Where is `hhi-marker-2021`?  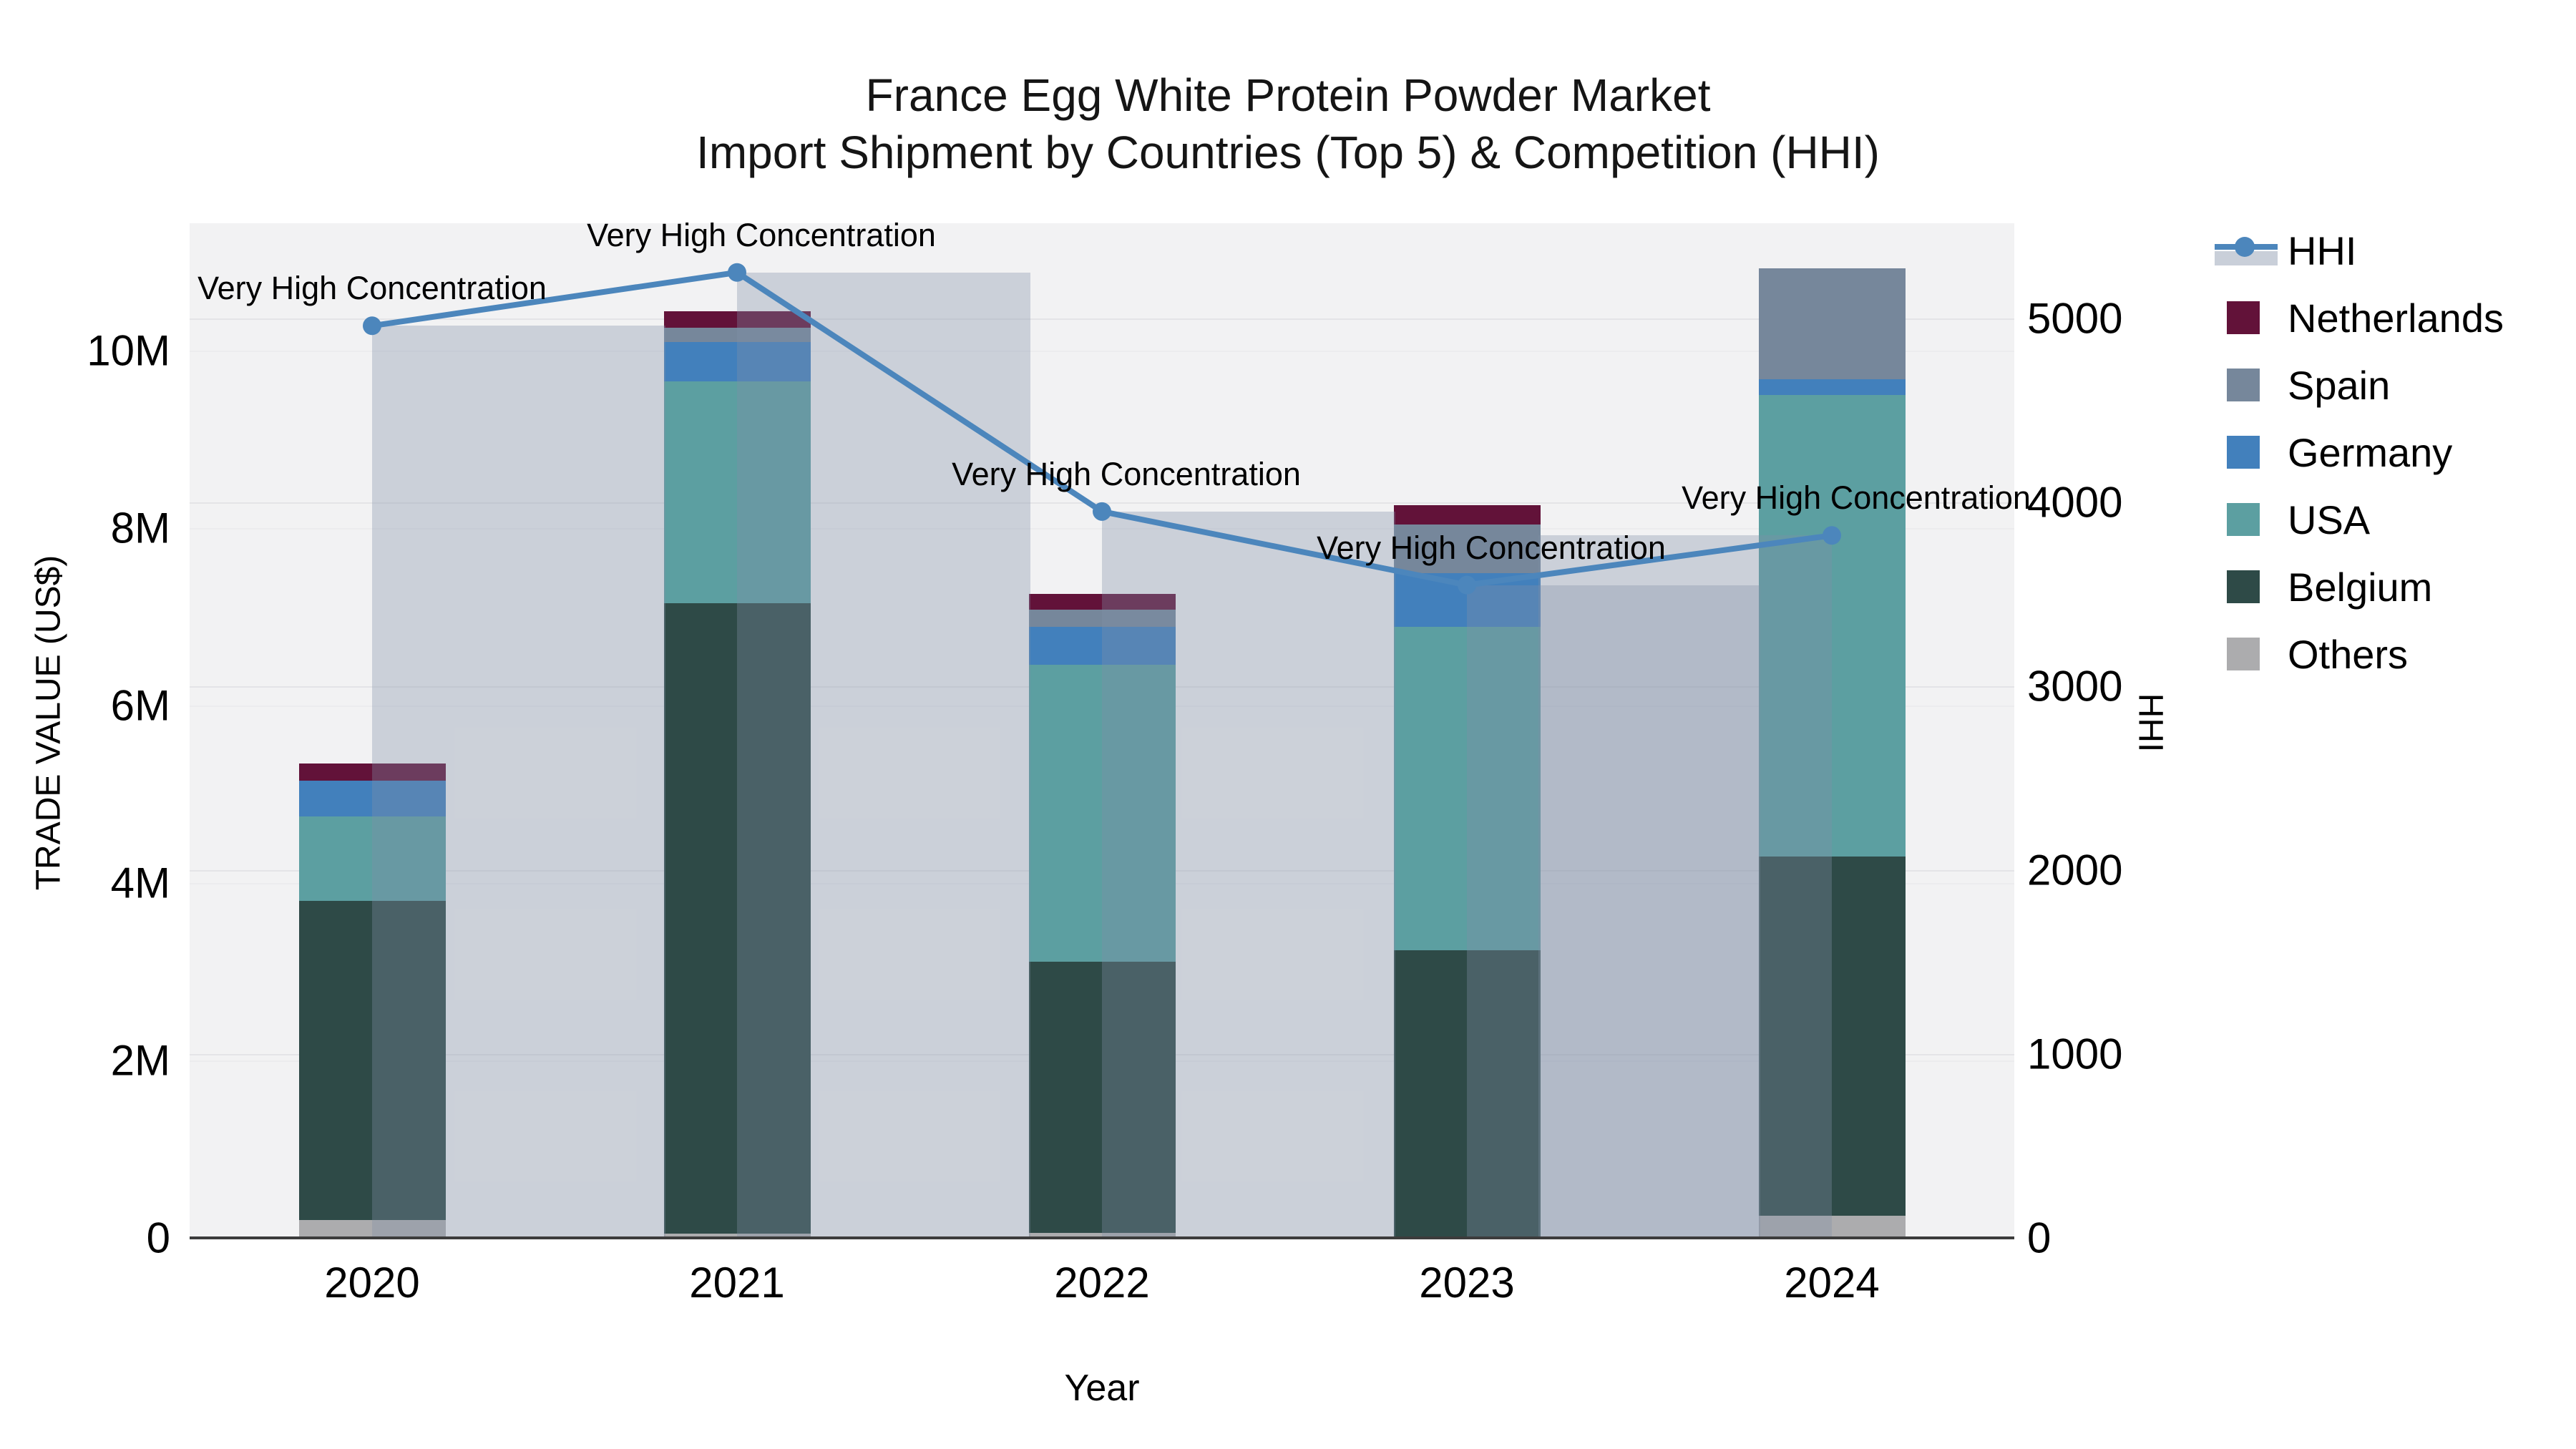 hhi-marker-2021 is located at coordinates (737, 272).